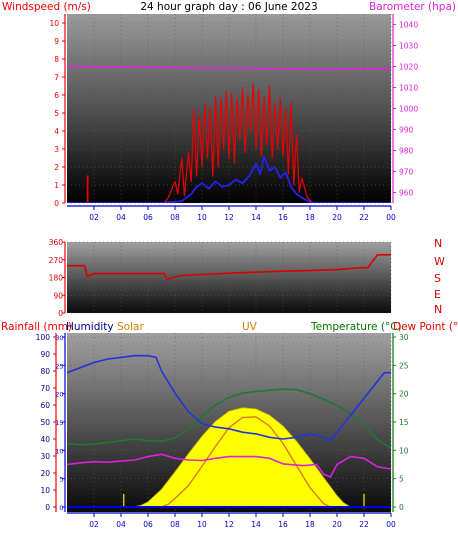  I want to click on windspeed-tick-label: 2, so click(56, 167).